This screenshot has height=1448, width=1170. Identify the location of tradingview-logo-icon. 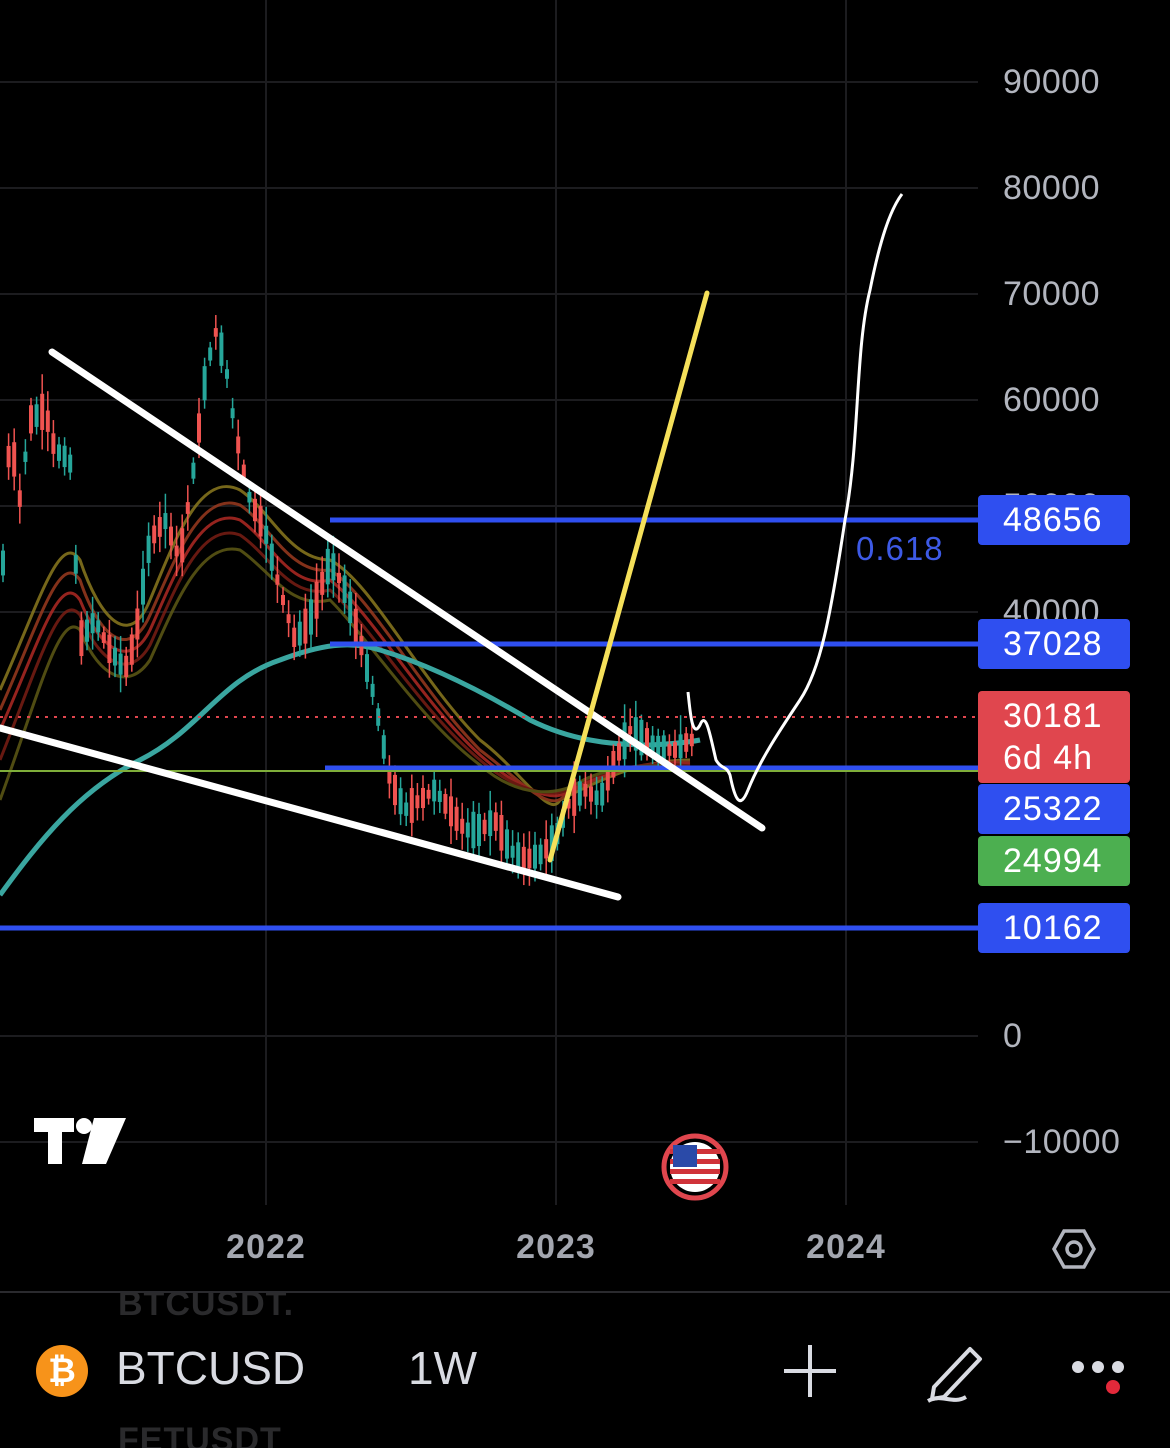
(80, 1141).